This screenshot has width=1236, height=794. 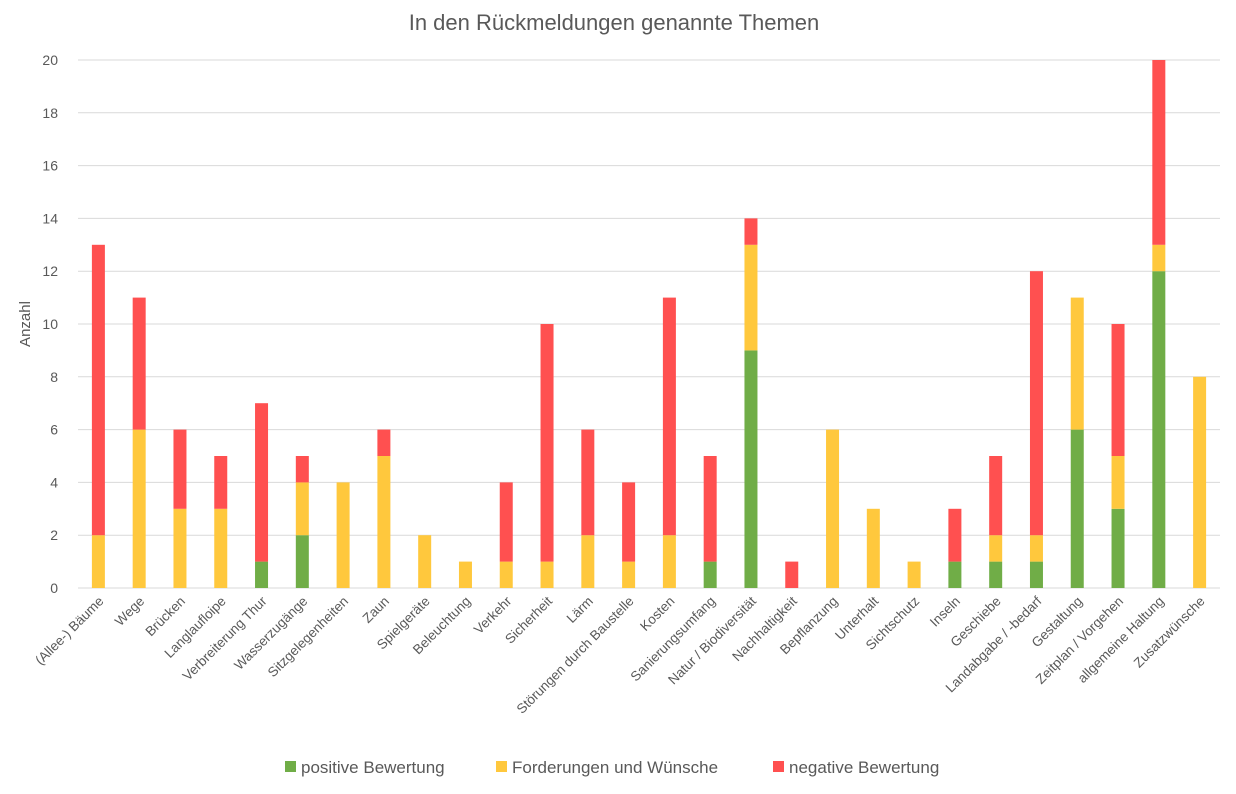 I want to click on x-tick-label: (Allee-) Bäume, so click(x=69, y=631).